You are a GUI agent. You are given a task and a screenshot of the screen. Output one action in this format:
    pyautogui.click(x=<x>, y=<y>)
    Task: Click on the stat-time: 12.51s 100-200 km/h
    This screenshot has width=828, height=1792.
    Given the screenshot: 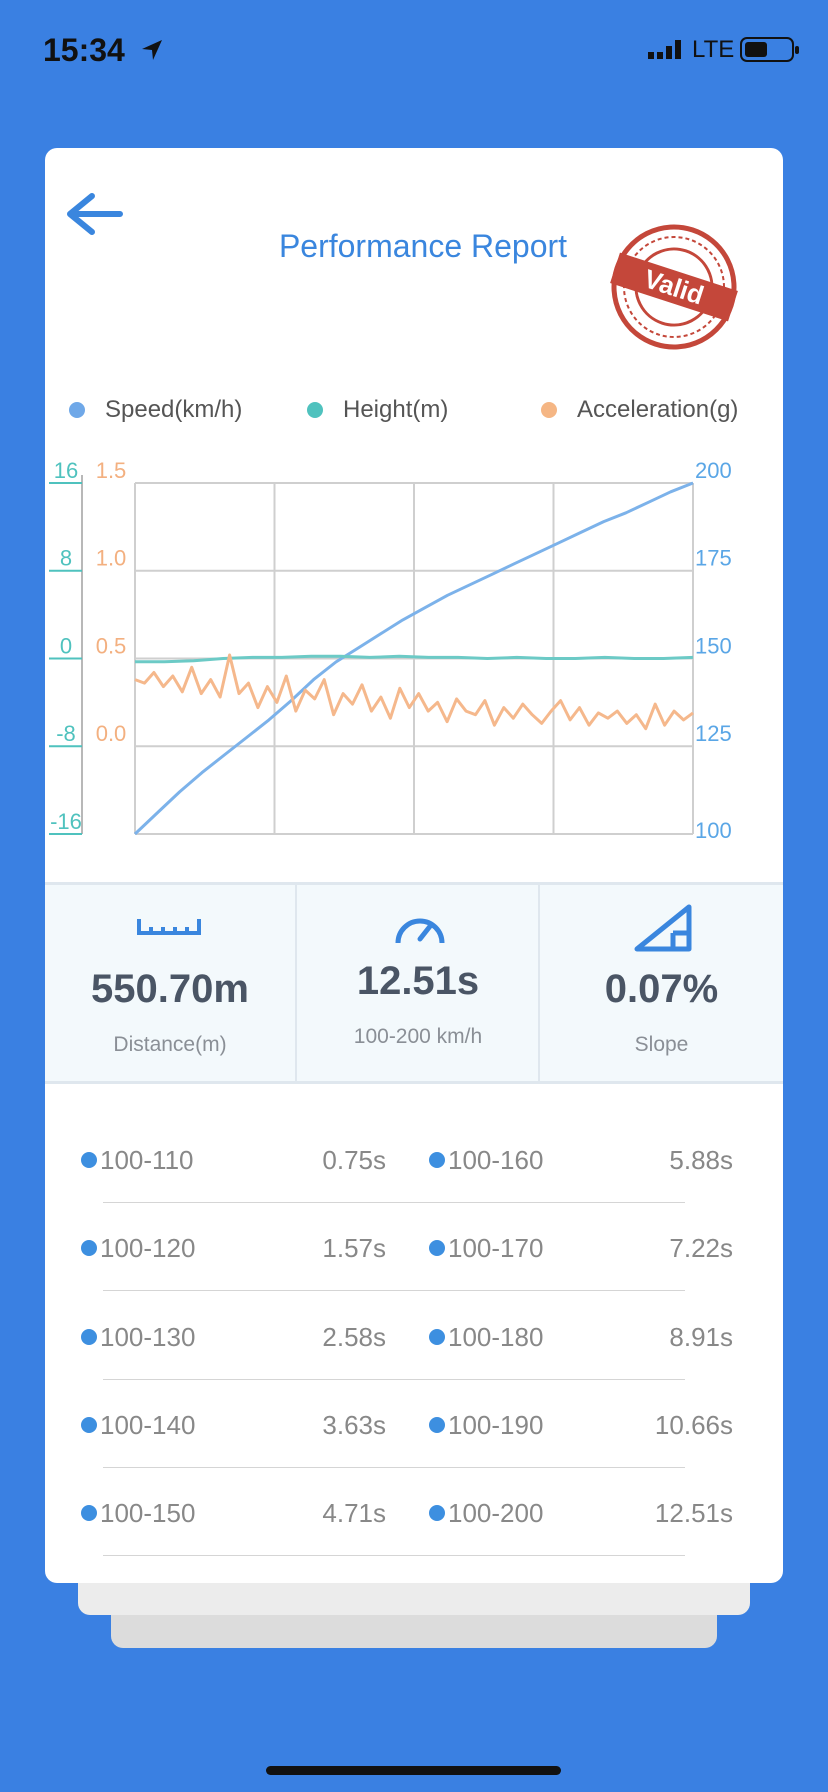 What is the action you would take?
    pyautogui.click(x=418, y=983)
    